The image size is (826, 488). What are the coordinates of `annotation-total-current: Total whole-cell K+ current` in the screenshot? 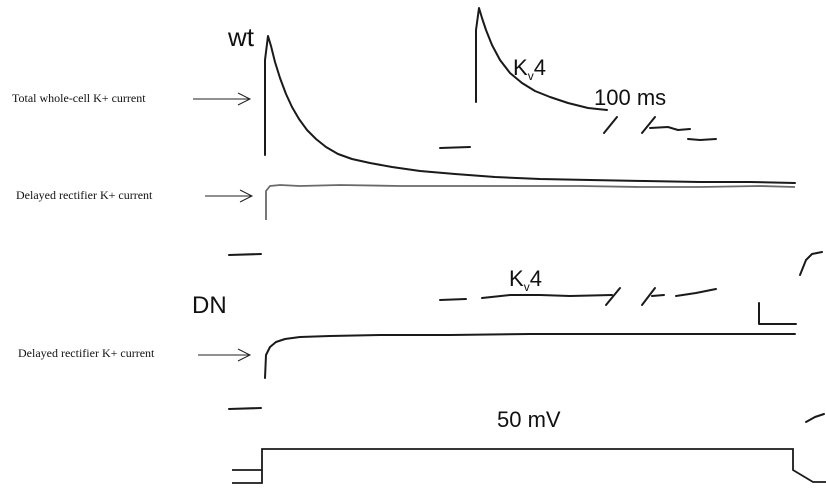 It's located at (79, 98).